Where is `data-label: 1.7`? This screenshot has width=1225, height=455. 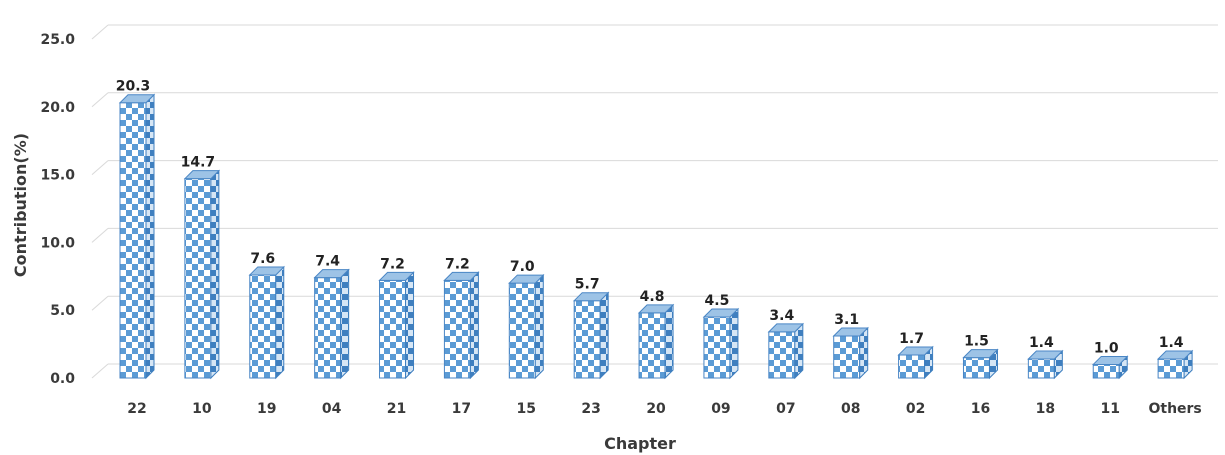
data-label: 1.7 is located at coordinates (911, 339).